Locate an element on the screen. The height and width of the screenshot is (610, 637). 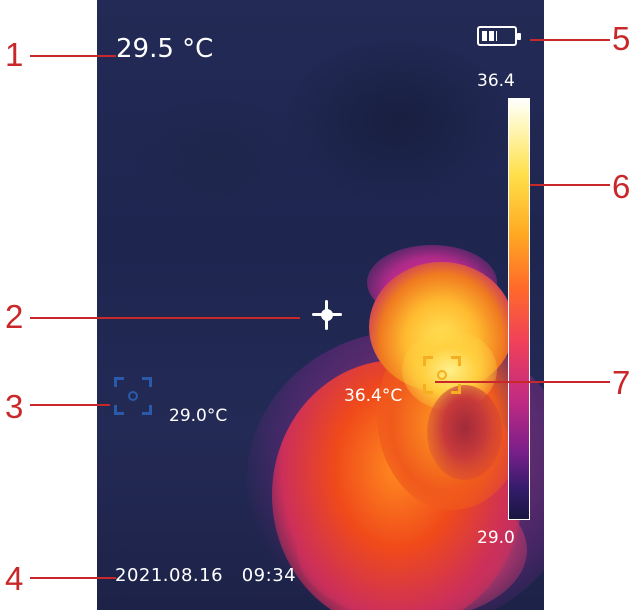
thermal-hand is located at coordinates (464, 432).